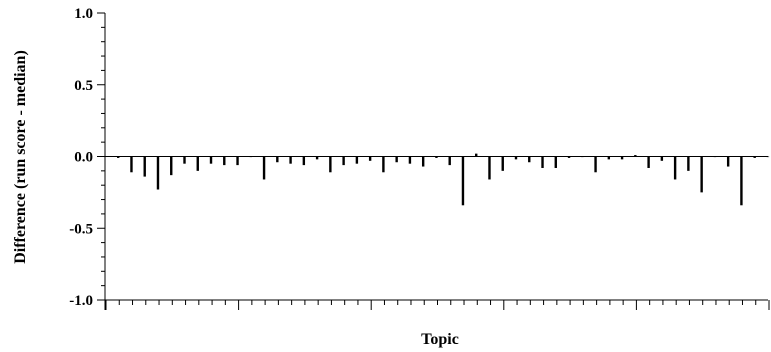 This screenshot has height=352, width=771. Describe the element at coordinates (81, 229) in the screenshot. I see `y-tick-label: -0.5` at that location.